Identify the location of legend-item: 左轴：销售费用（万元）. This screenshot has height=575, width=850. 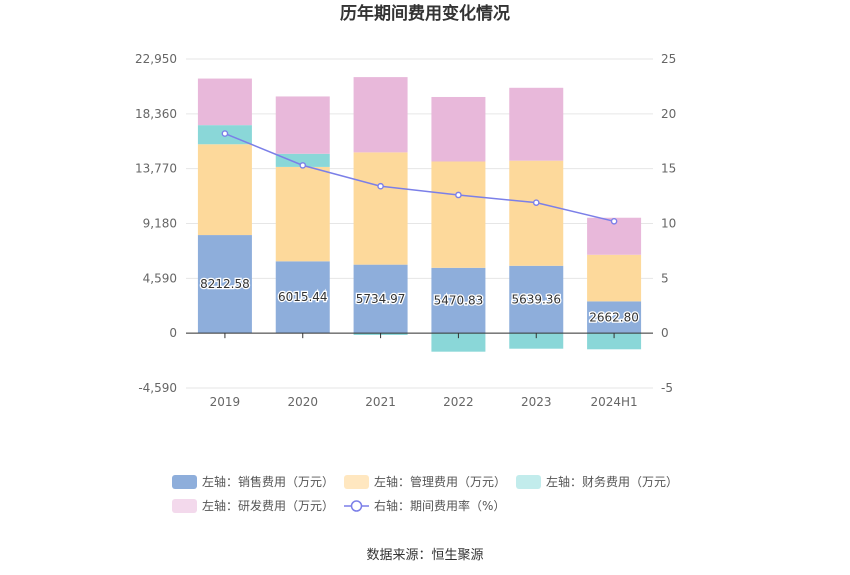
(253, 481).